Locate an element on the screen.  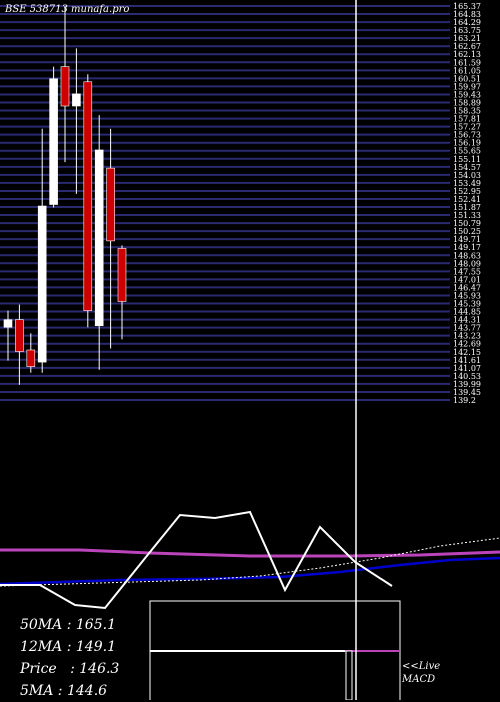
price-tick-label: 141.07 is located at coordinates (467, 368).